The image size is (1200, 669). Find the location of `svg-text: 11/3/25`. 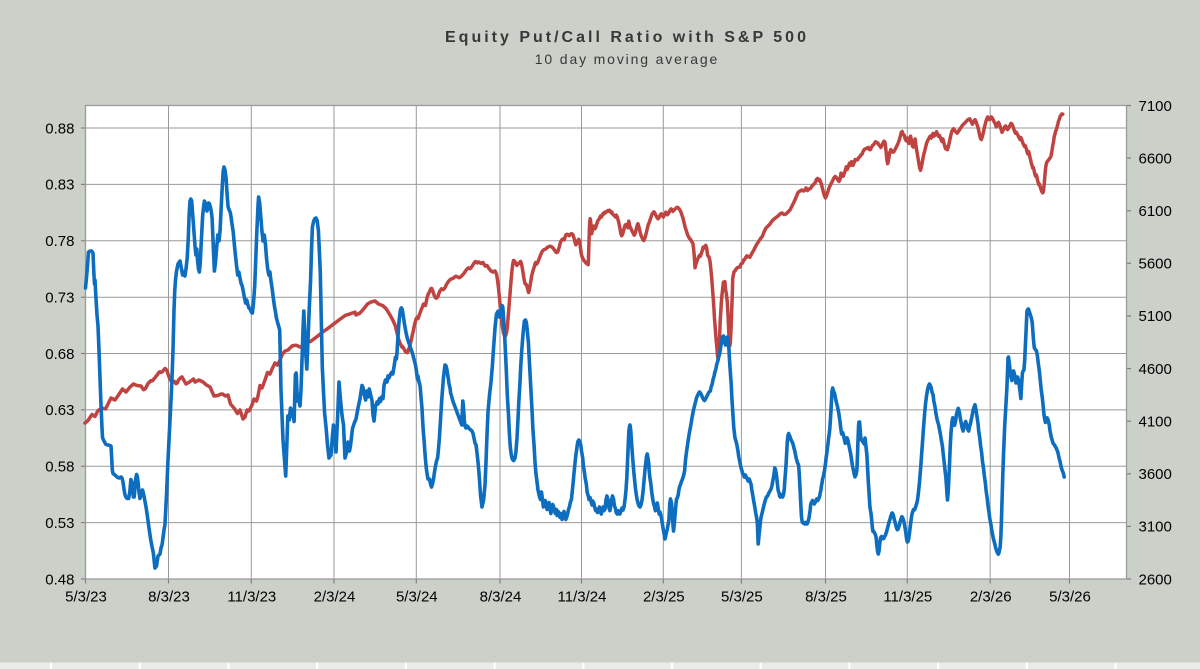

svg-text: 11/3/25 is located at coordinates (907, 597).